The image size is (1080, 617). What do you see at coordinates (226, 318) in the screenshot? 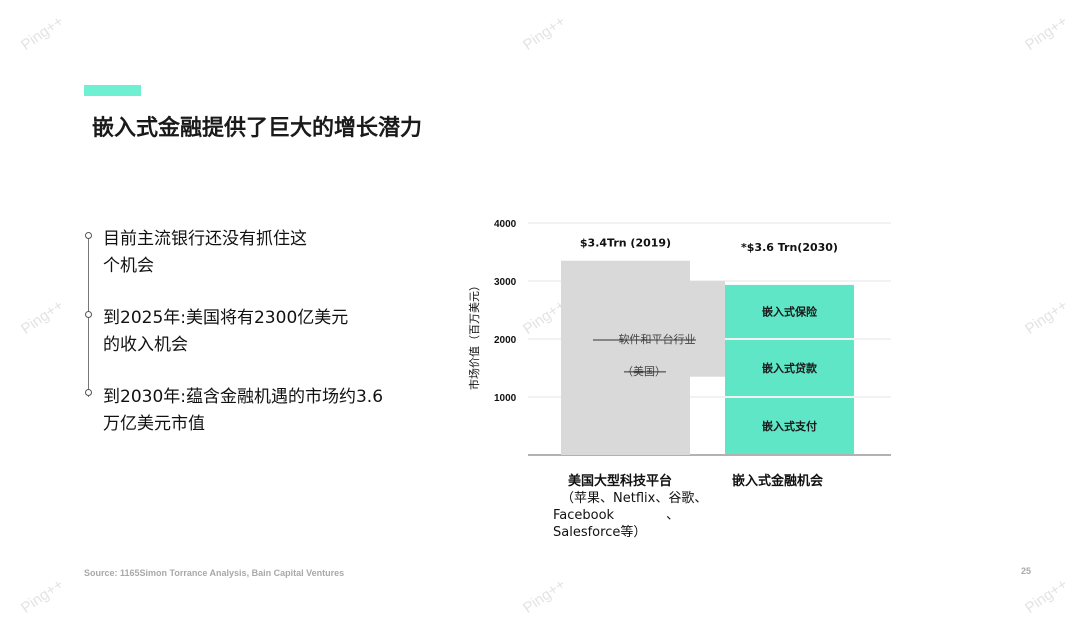
I see `bullet-line: 到2025年:美国将有2300亿美元` at bounding box center [226, 318].